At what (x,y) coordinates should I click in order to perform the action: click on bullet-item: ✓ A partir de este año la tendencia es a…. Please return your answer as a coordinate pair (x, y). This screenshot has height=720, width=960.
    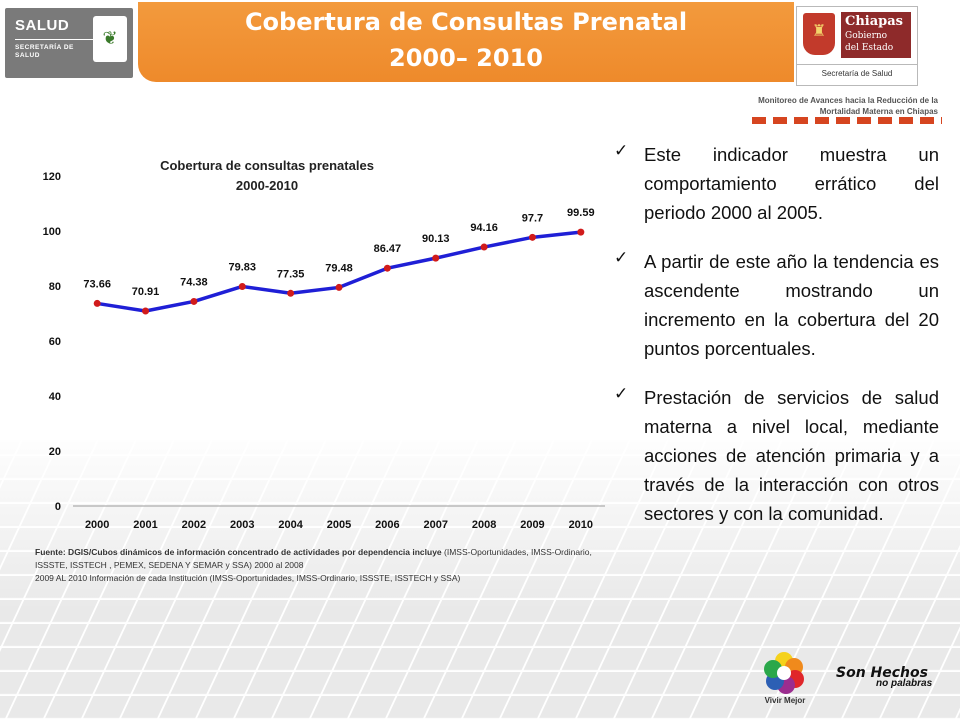
    Looking at the image, I should click on (775, 305).